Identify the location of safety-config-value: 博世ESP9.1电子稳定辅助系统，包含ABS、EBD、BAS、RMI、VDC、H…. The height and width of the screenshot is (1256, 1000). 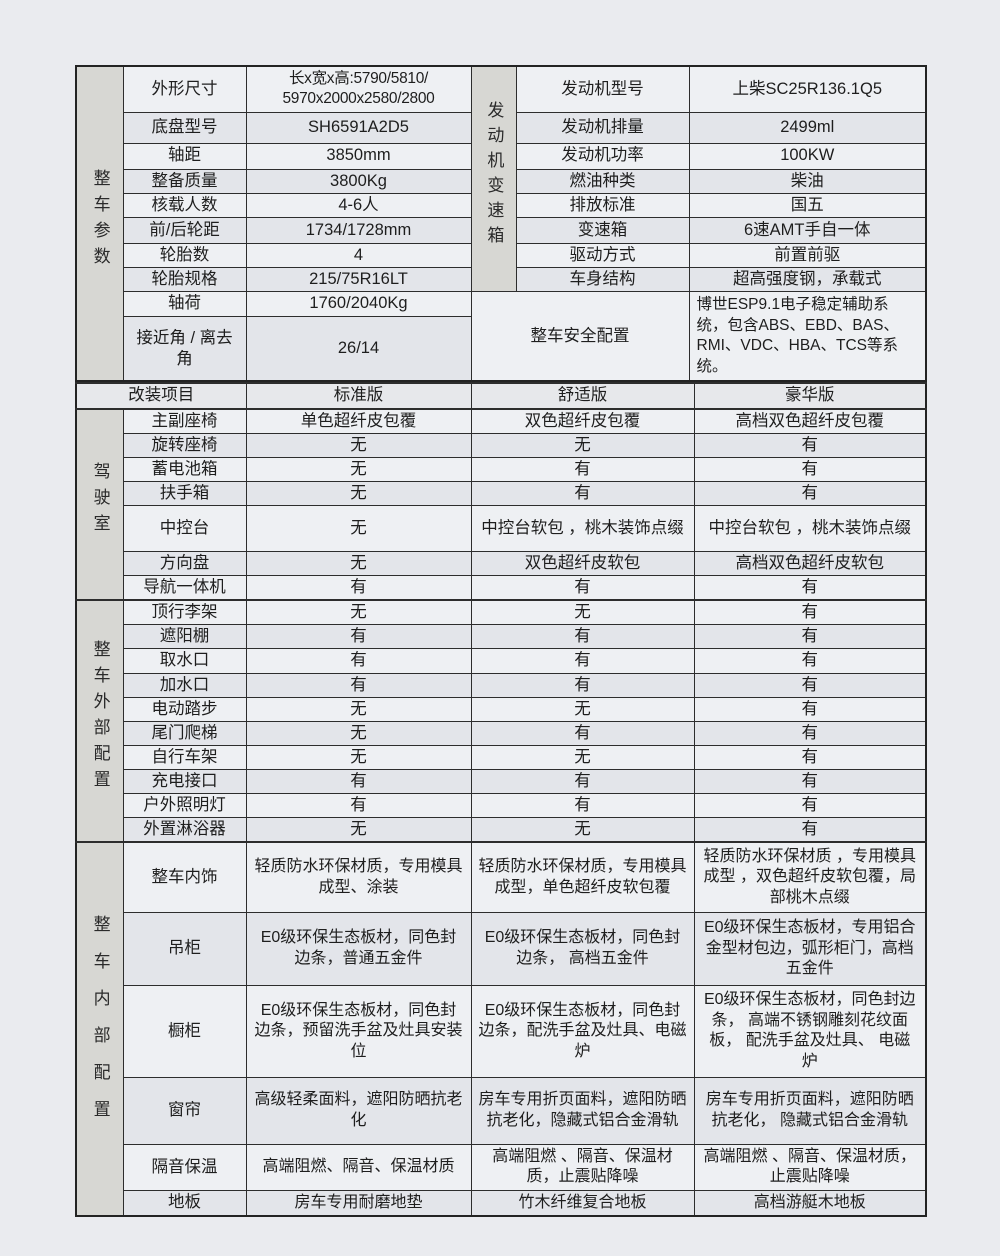
(807, 336).